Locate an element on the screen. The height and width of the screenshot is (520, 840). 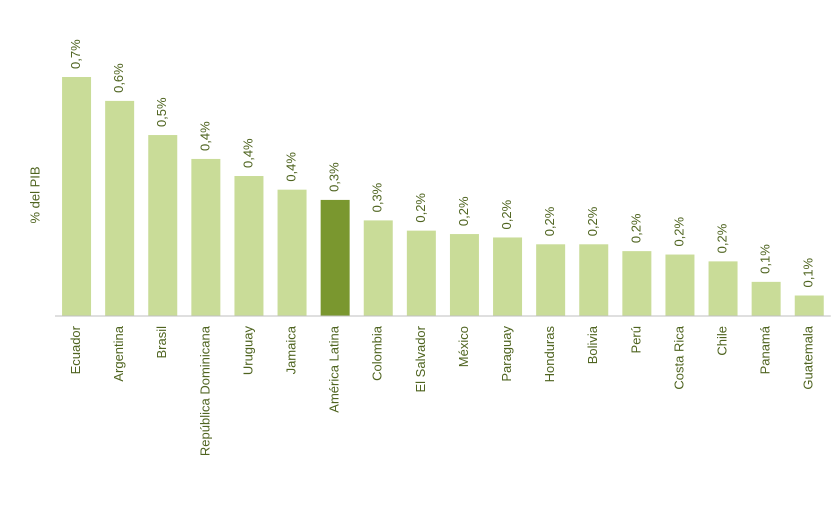
x-tick-label: El Salvador is located at coordinates (420, 358).